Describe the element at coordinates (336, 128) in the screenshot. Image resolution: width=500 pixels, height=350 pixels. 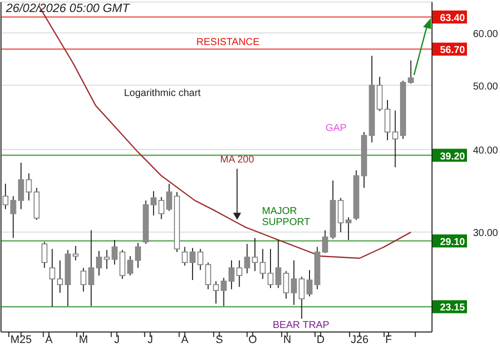
I see `annotation: GAP` at that location.